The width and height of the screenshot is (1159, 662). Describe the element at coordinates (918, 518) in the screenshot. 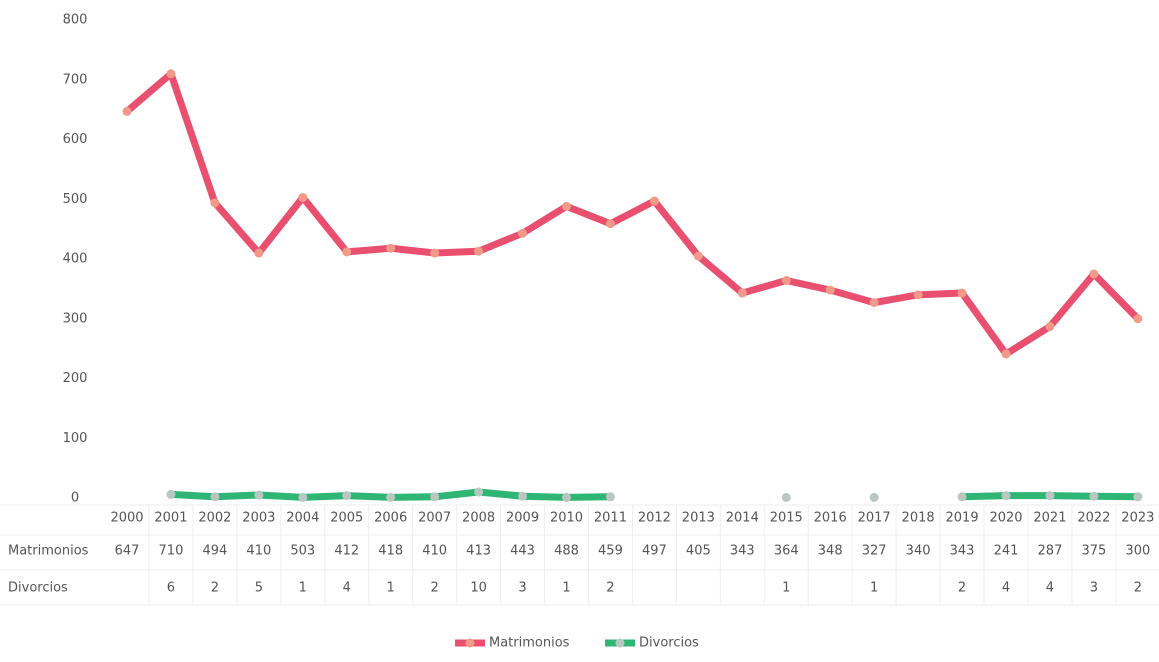

I see `x-tick-label: 2018` at that location.